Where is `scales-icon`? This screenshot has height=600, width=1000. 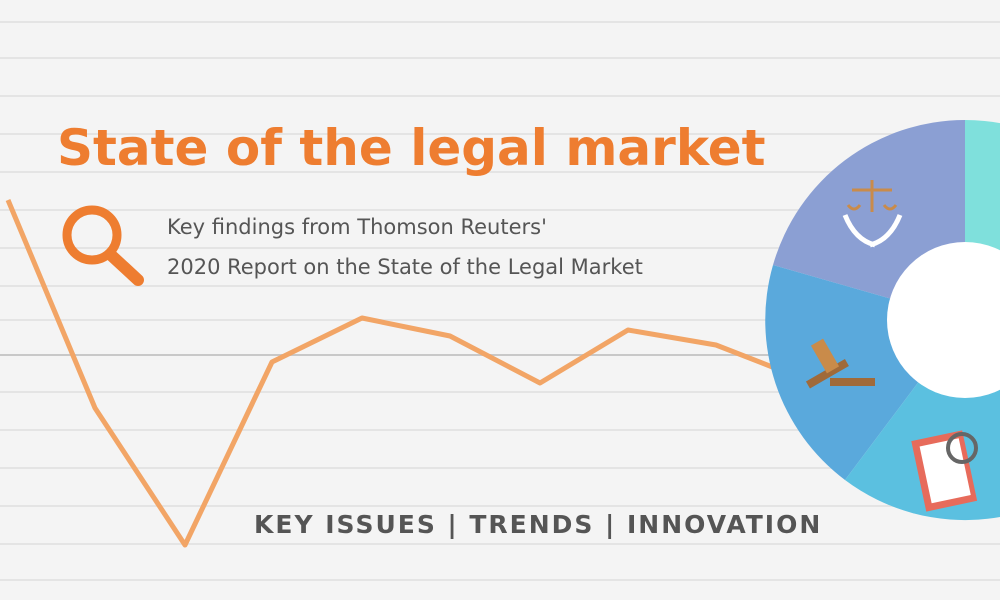 scales-icon is located at coordinates (872, 214).